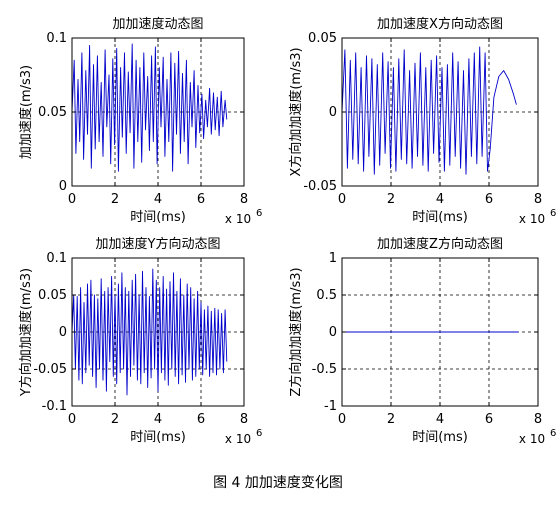 The image size is (556, 505). What do you see at coordinates (330, 406) in the screenshot?
I see `y-tick-label: -1` at bounding box center [330, 406].